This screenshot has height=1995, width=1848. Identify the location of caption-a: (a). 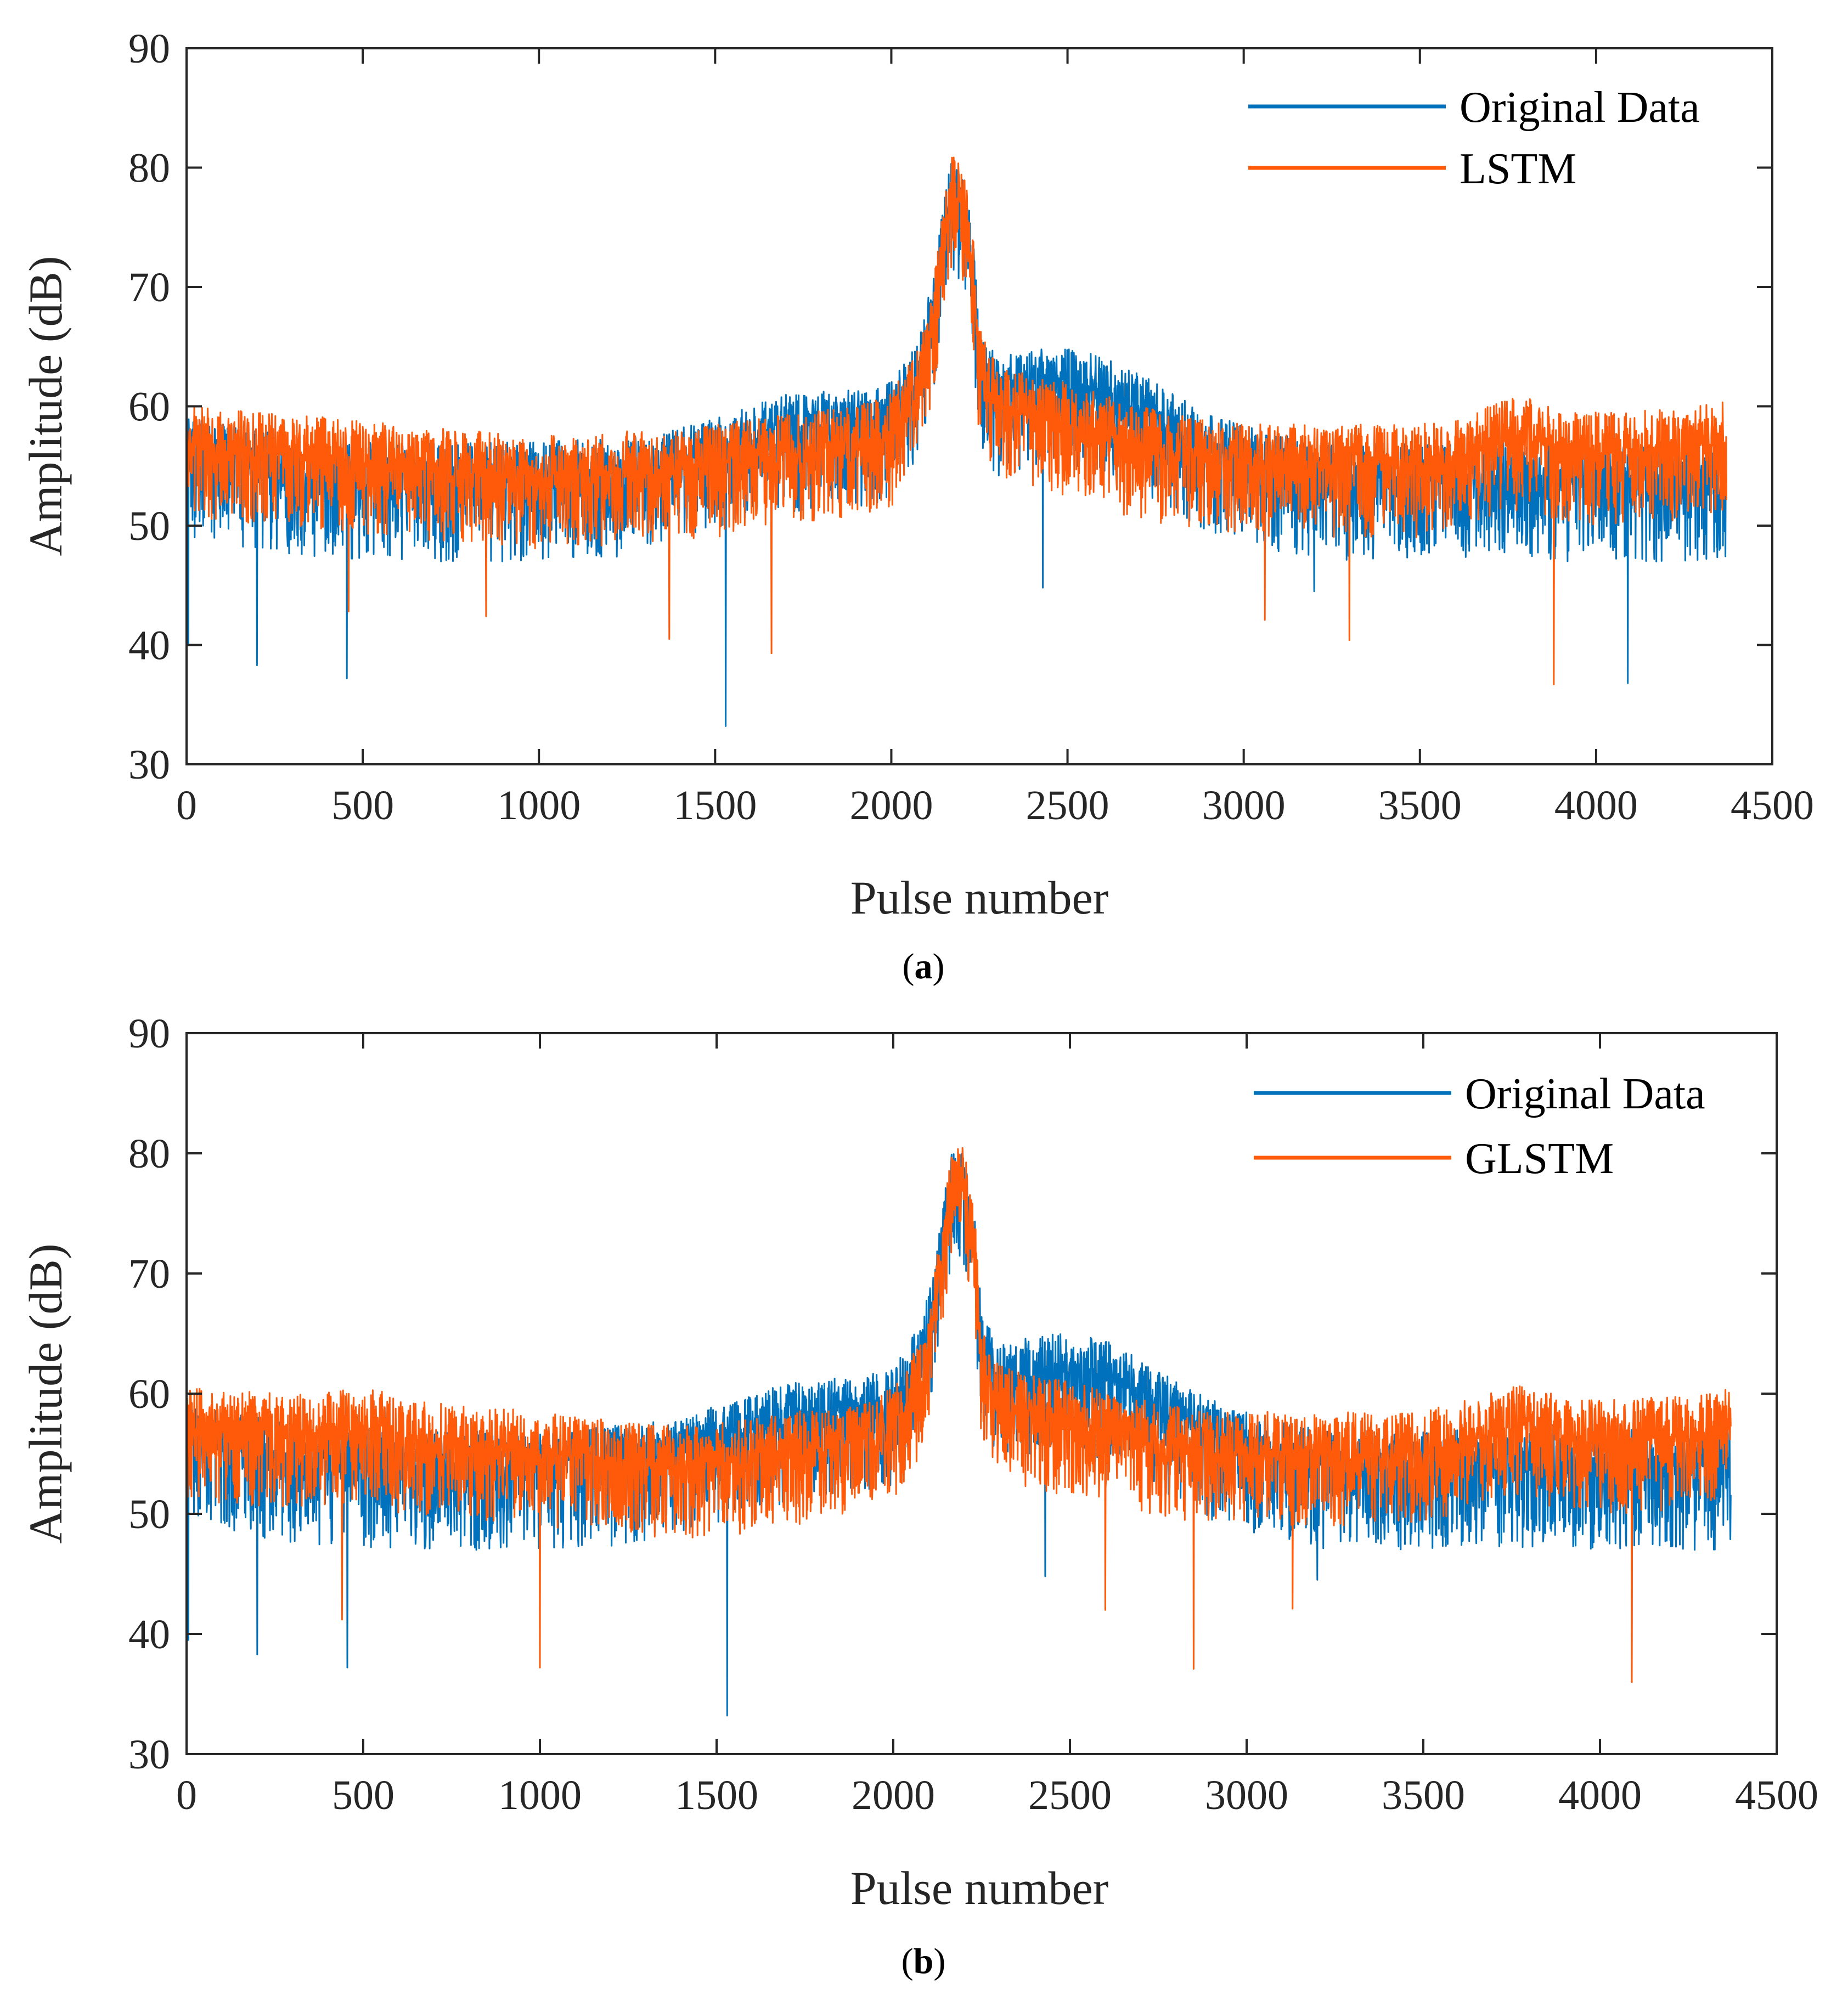
(924, 966).